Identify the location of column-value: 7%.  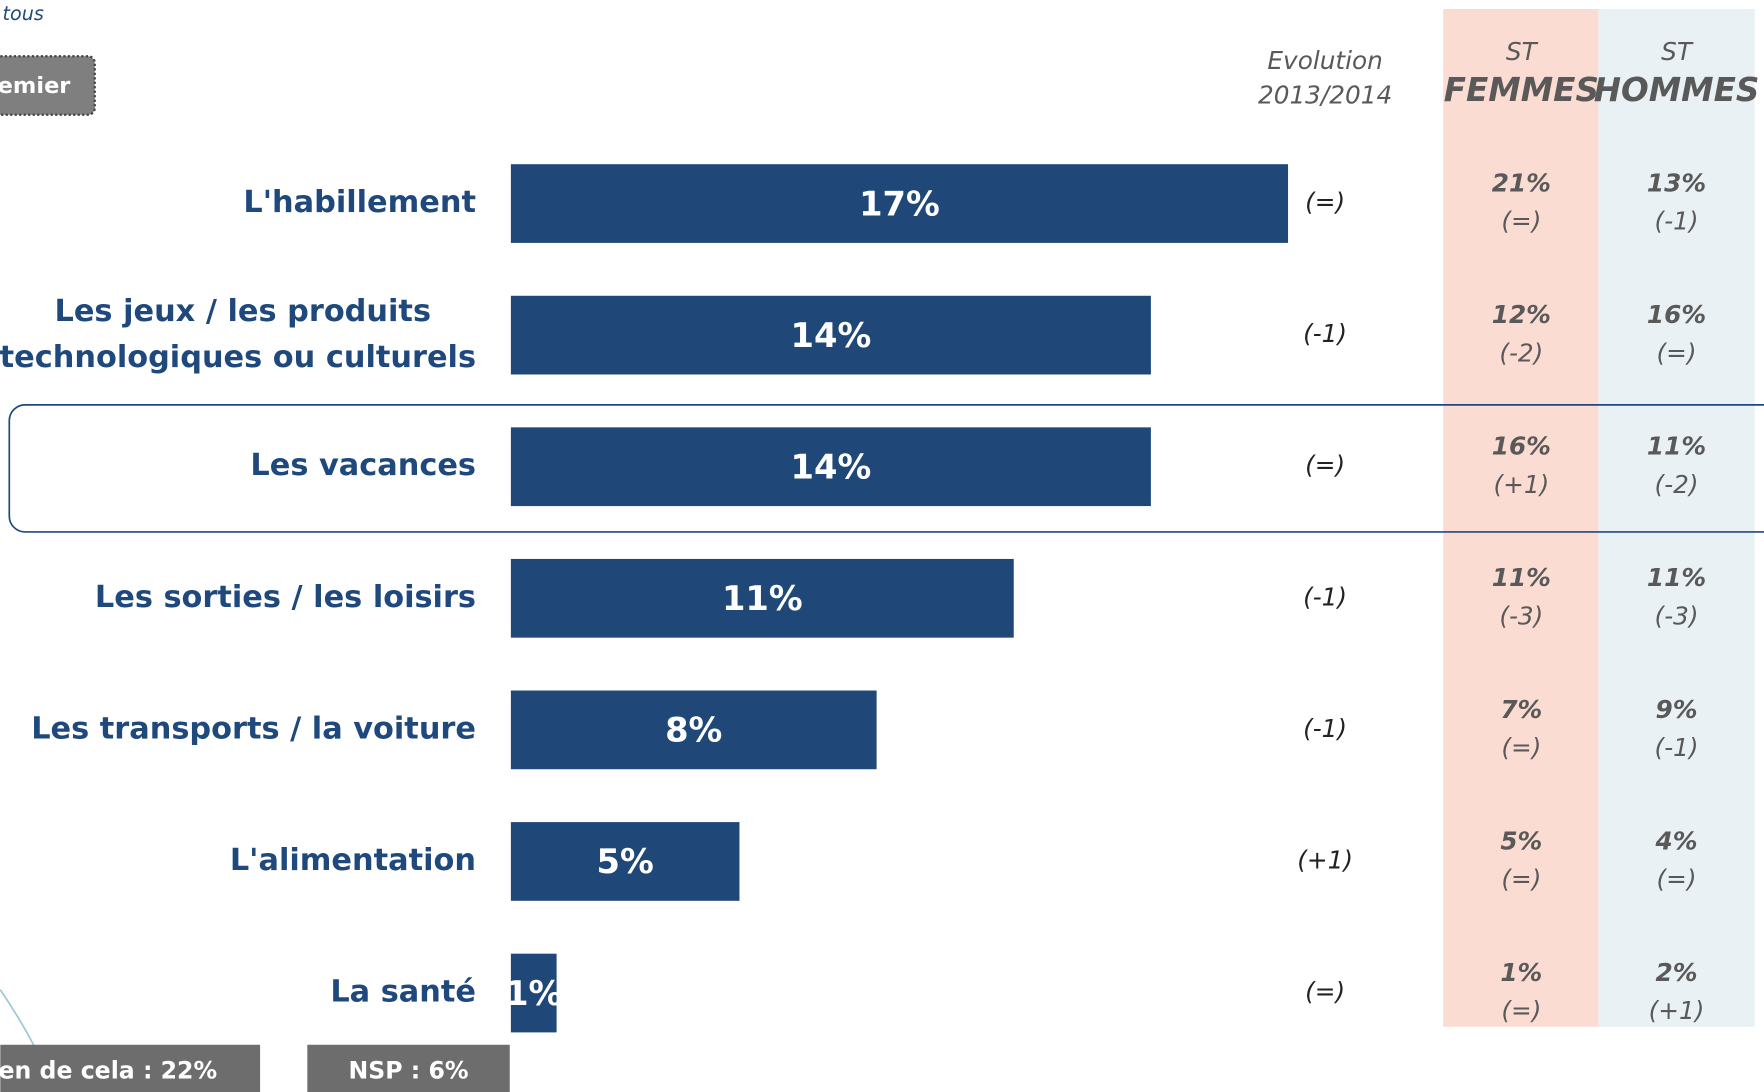
(1521, 709).